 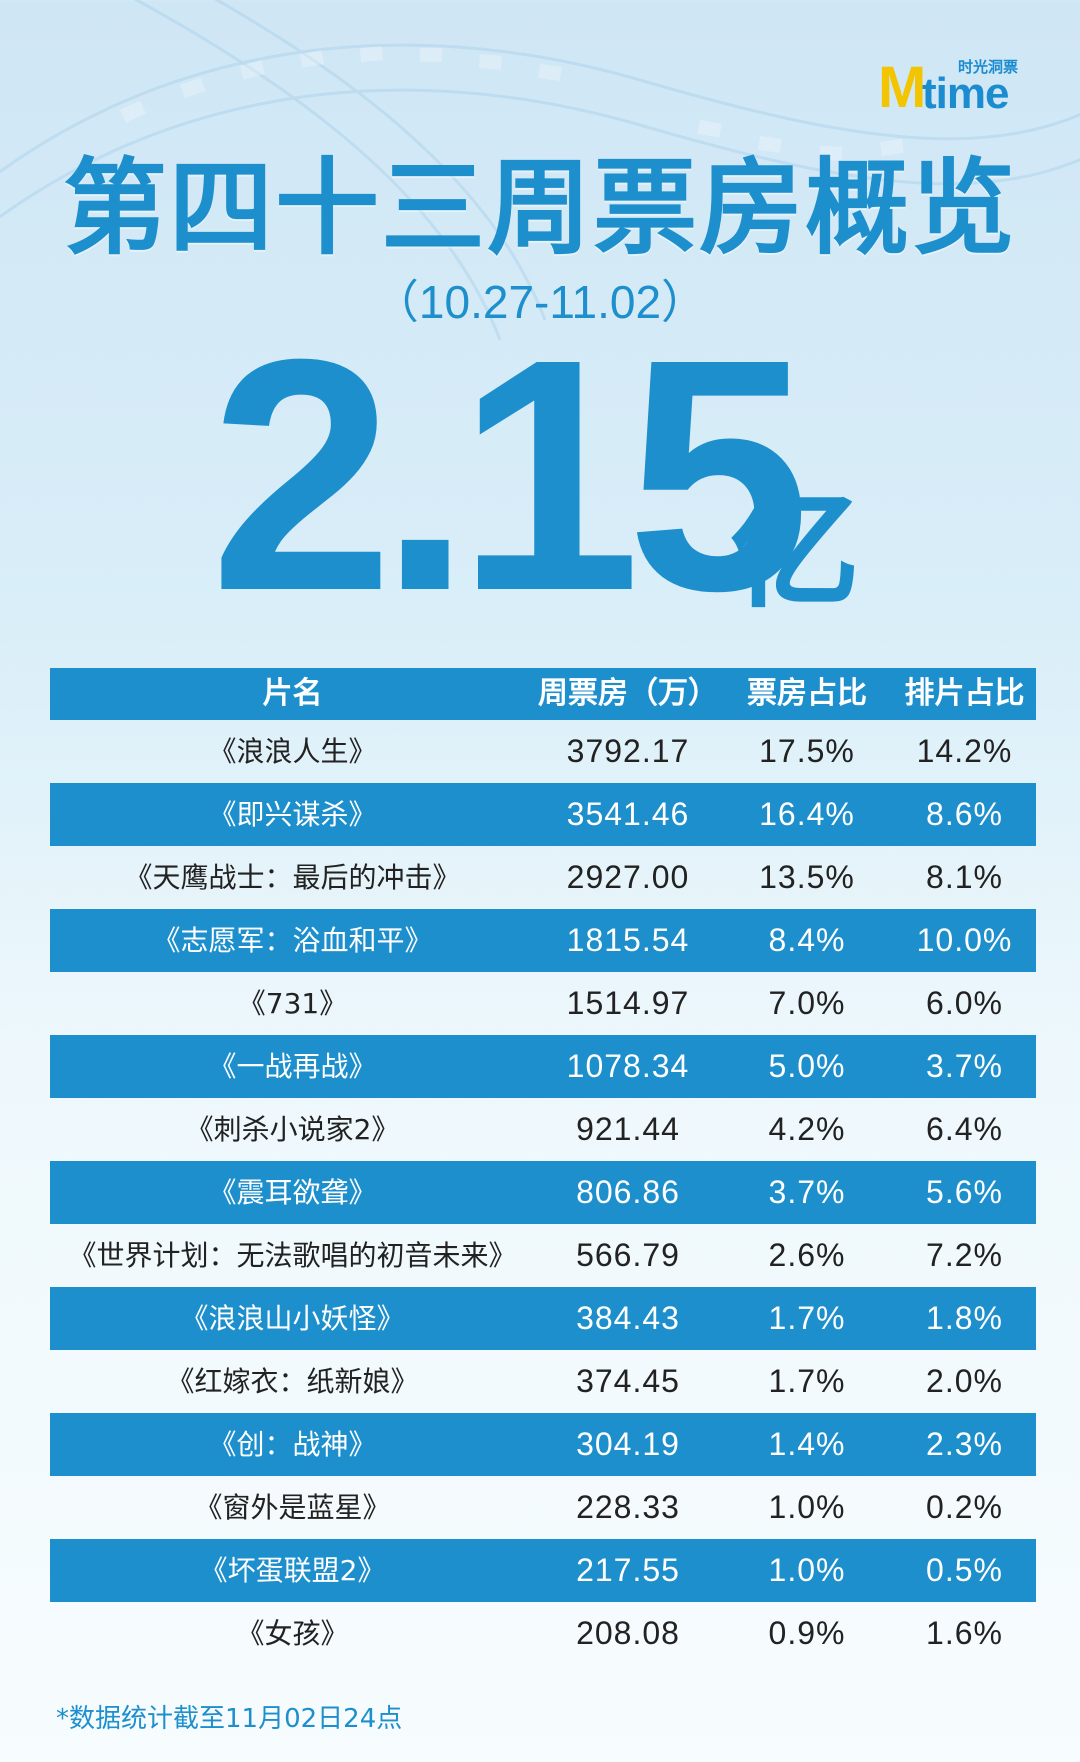 What do you see at coordinates (964, 1507) in the screenshot?
I see `screening-share: 0.2%` at bounding box center [964, 1507].